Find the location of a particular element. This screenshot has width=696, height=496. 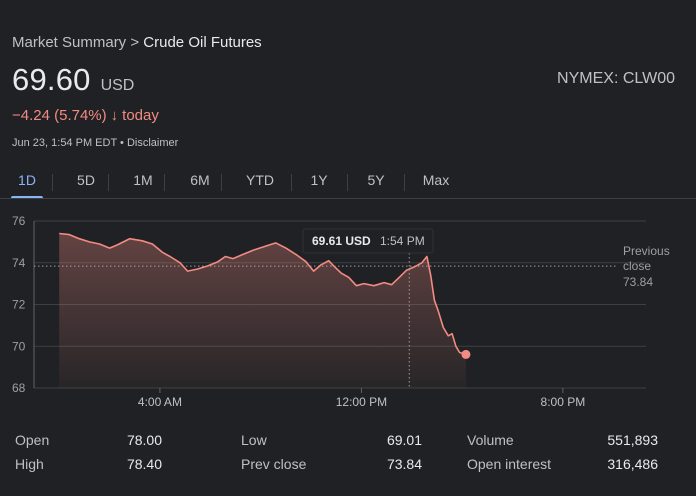

stat-value-open: 78.00 is located at coordinates (144, 440).